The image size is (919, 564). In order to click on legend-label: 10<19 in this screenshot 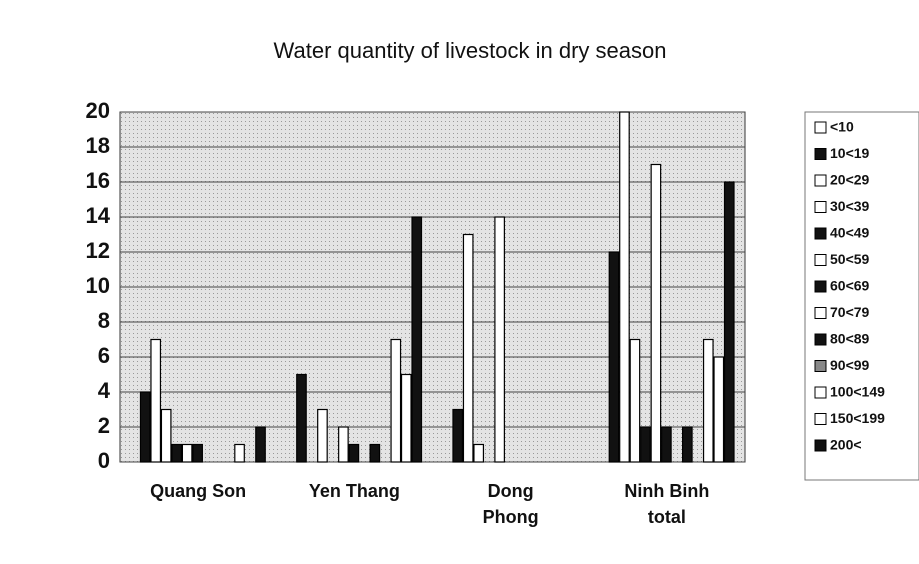, I will do `click(850, 153)`.